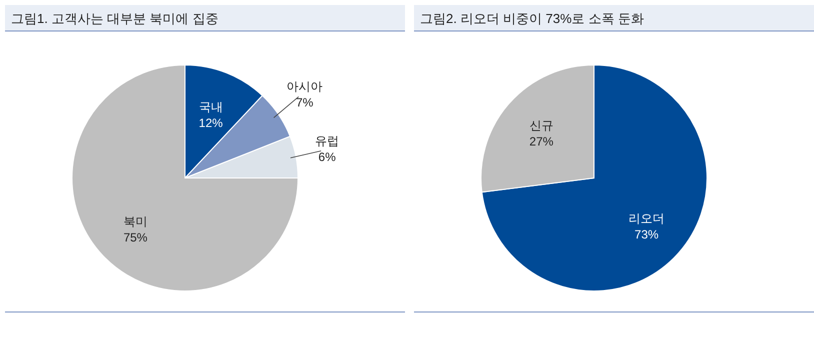  What do you see at coordinates (541, 141) in the screenshot?
I see `data-label: 27%` at bounding box center [541, 141].